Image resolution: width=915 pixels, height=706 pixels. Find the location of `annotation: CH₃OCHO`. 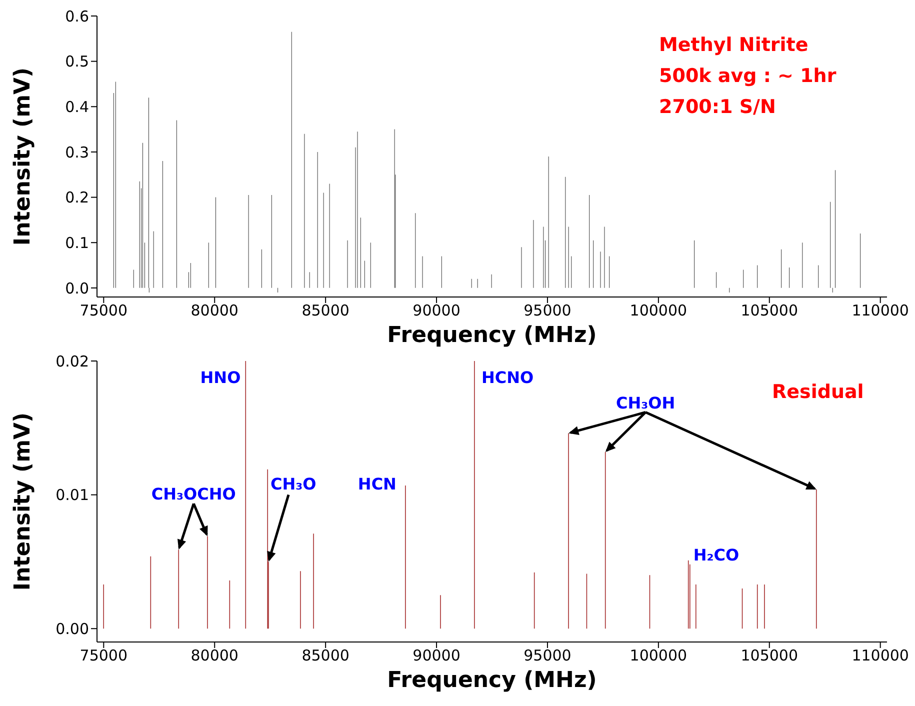

annotation: CH₃OCHO is located at coordinates (193, 494).